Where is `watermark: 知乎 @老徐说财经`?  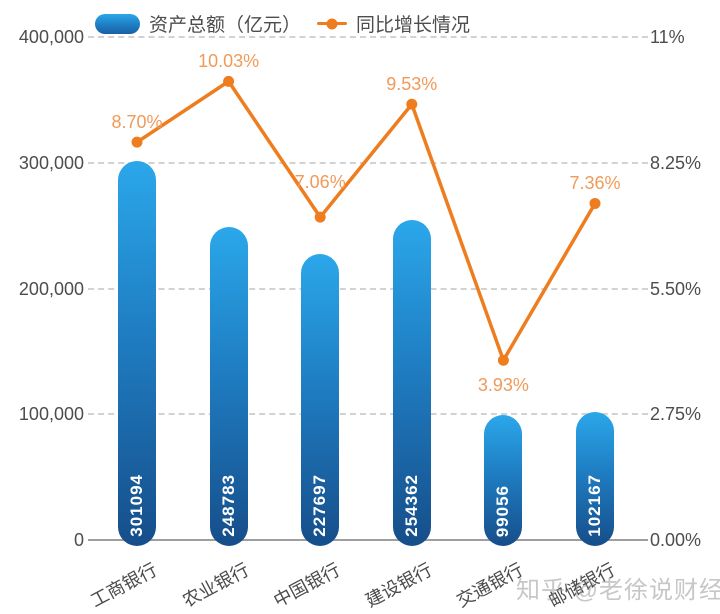
watermark: 知乎 @老徐说财经 is located at coordinates (618, 590).